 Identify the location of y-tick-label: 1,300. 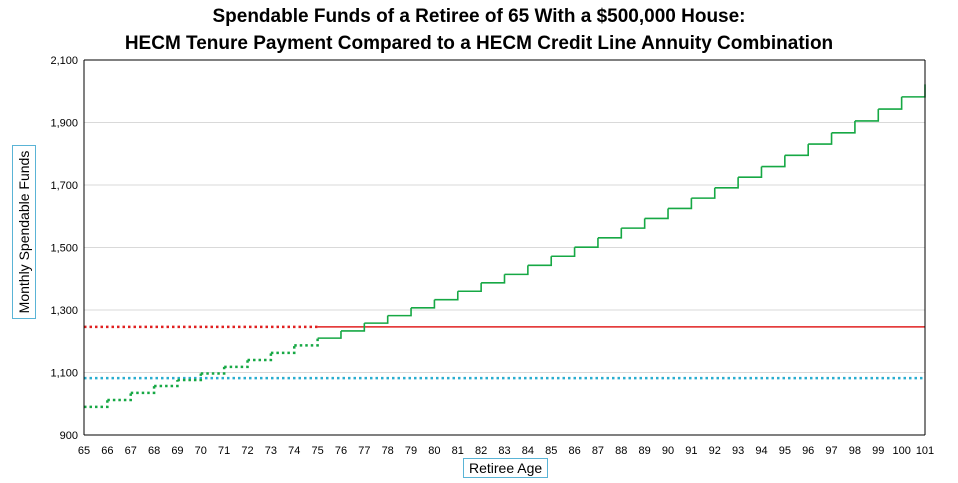
(64, 311).